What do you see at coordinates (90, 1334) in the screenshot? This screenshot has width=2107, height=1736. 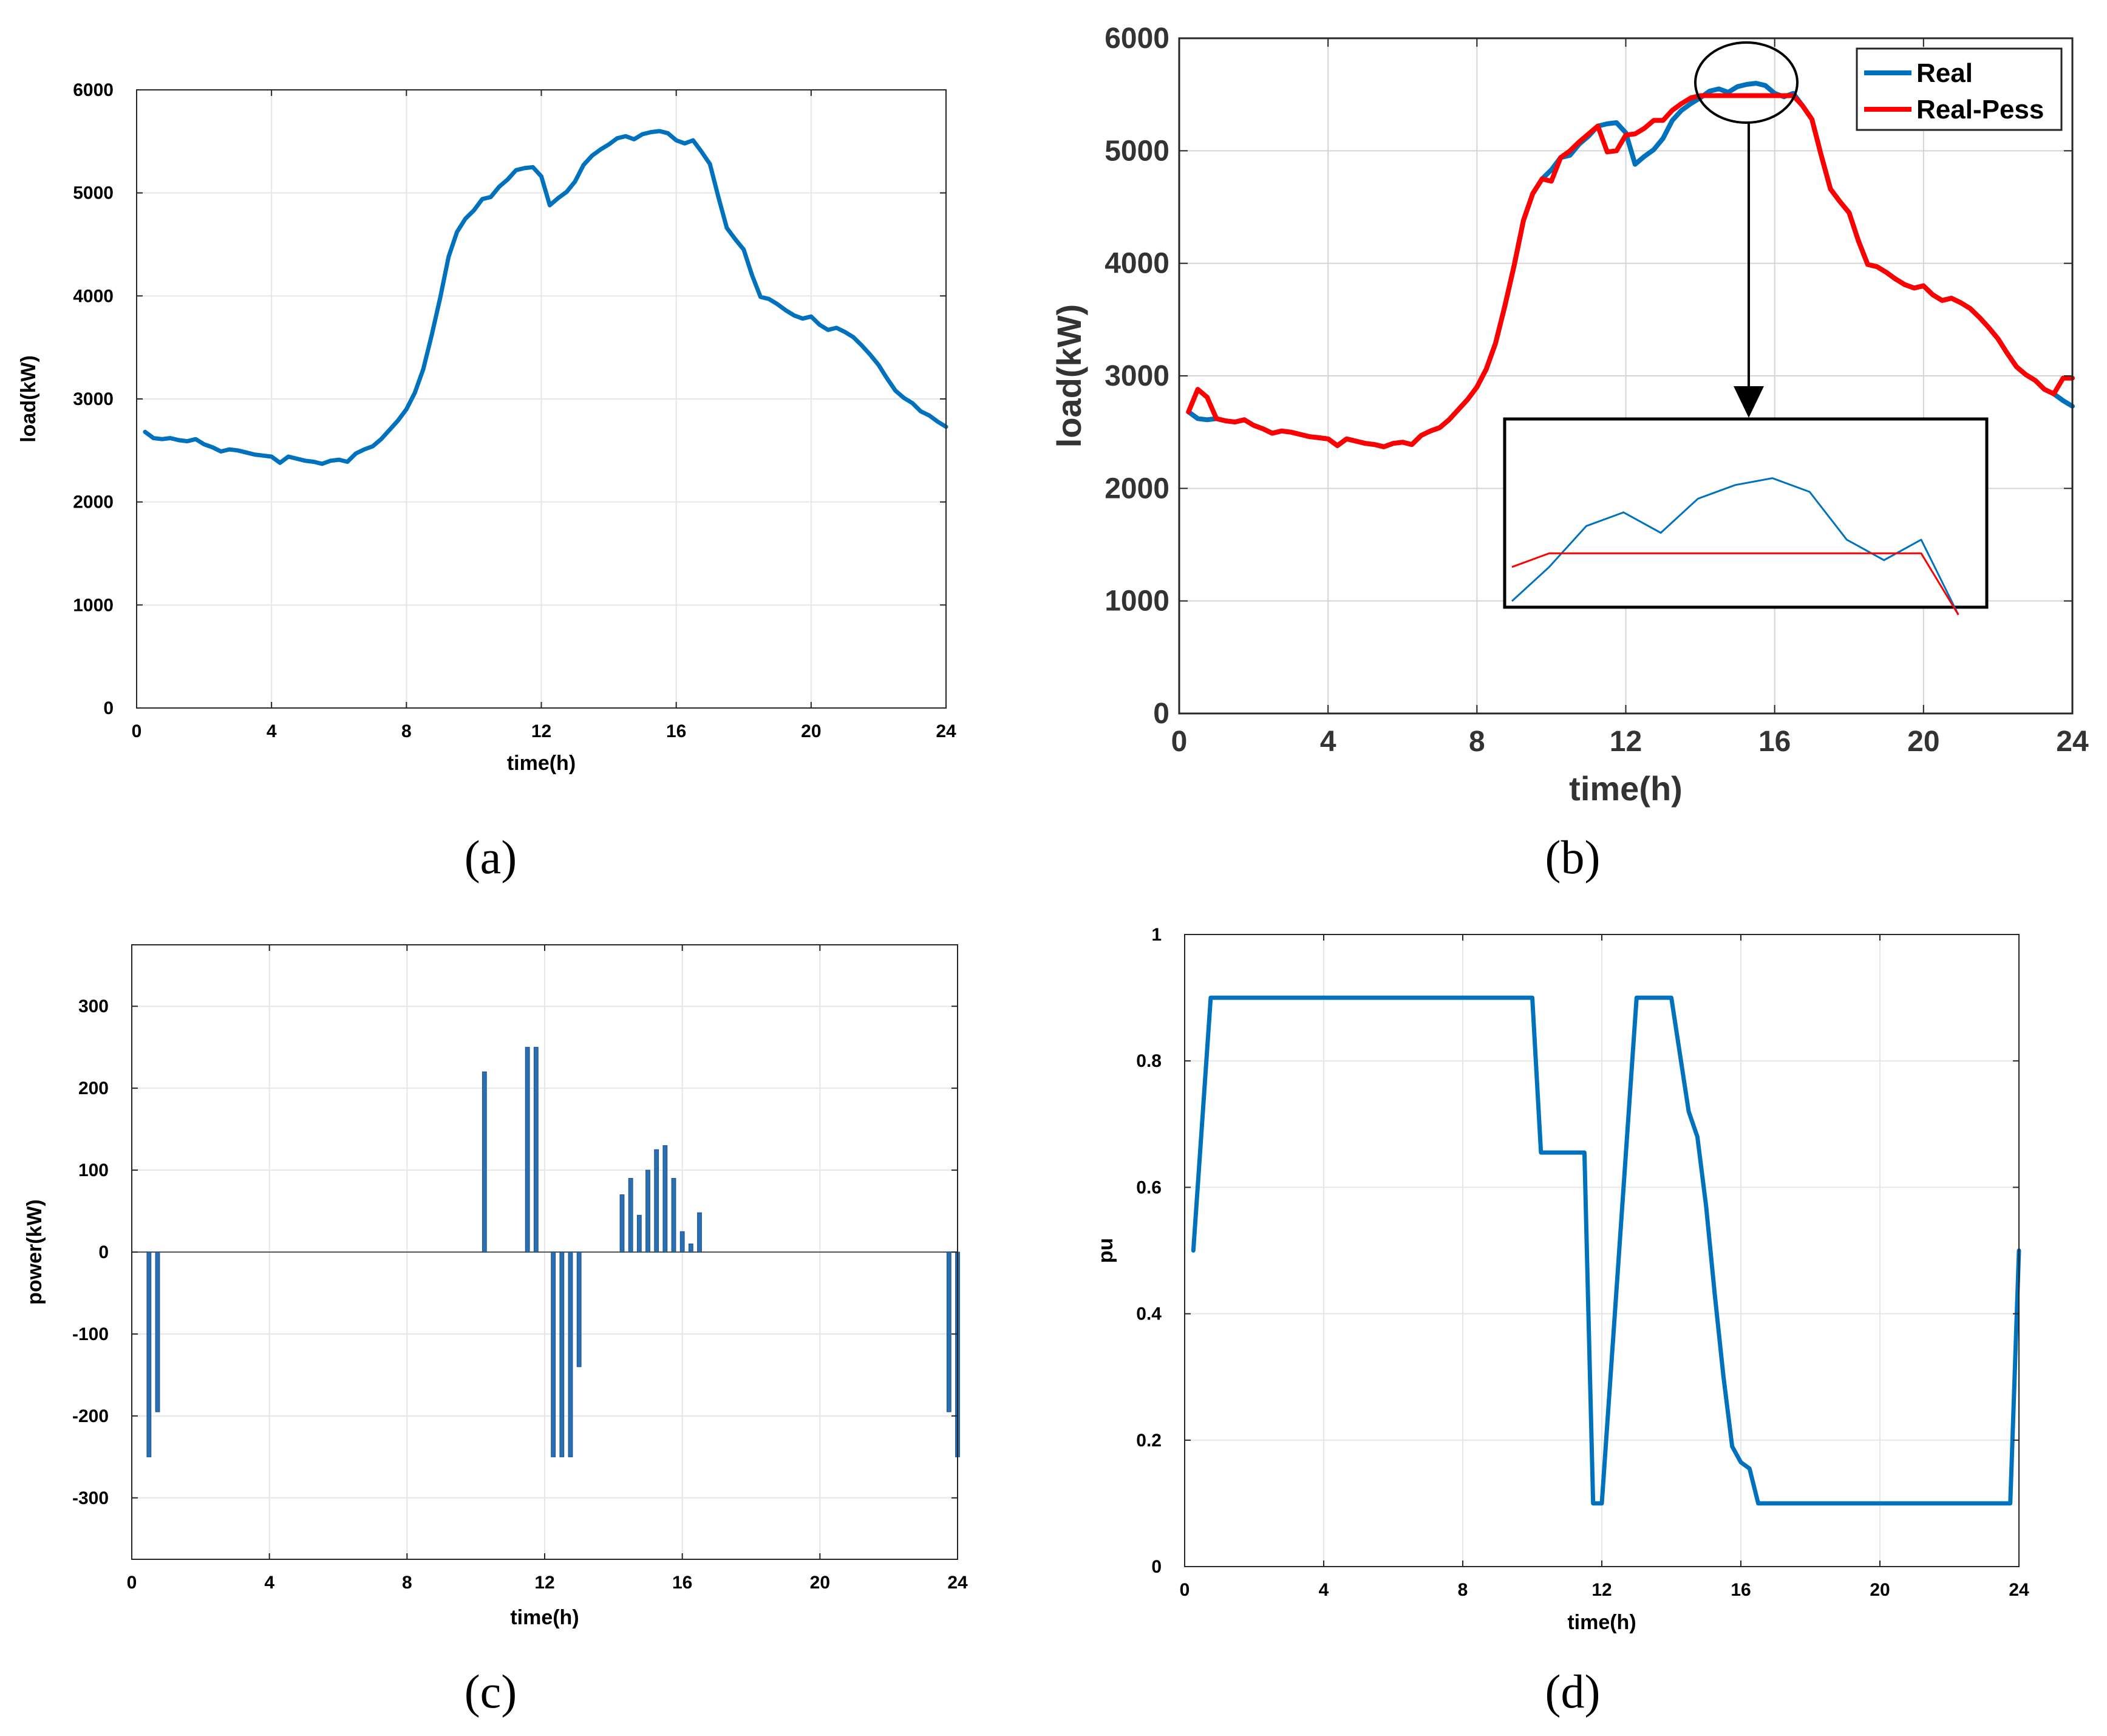 I see `y-tick-label: -100` at bounding box center [90, 1334].